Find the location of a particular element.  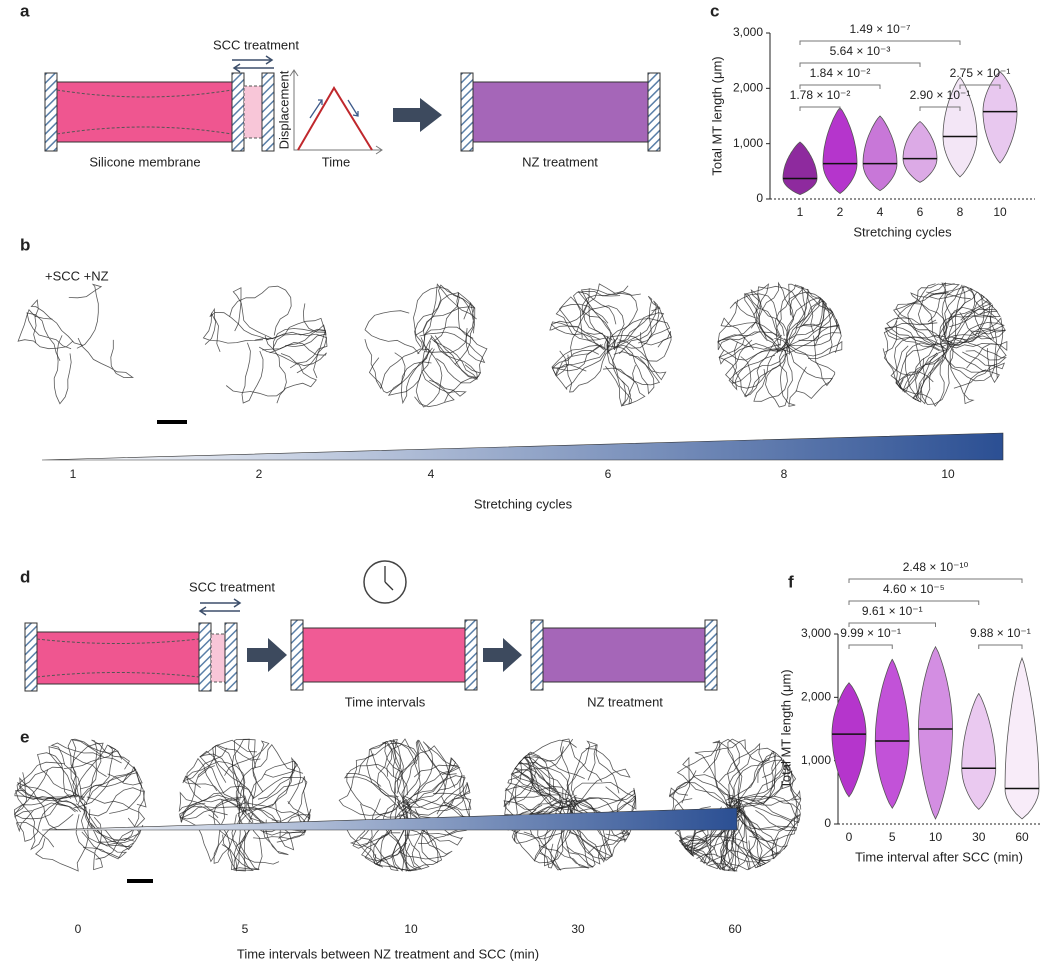

gradient-tick-label: 2 is located at coordinates (259, 474).